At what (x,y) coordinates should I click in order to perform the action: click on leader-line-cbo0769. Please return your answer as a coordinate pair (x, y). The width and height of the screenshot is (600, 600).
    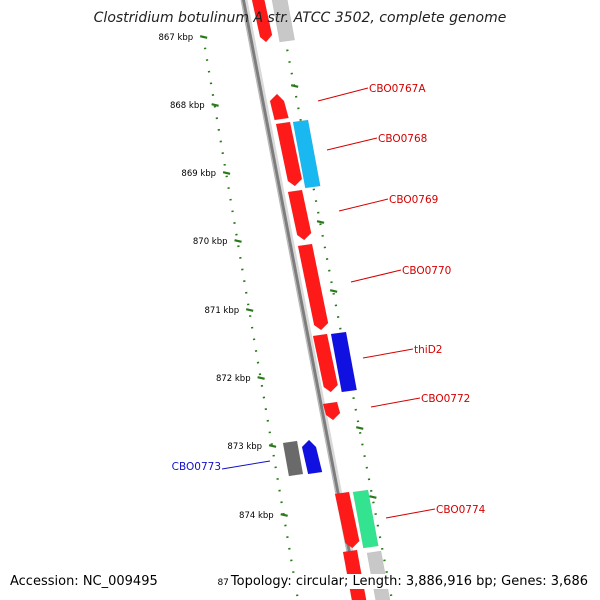
    Looking at the image, I should click on (363, 205).